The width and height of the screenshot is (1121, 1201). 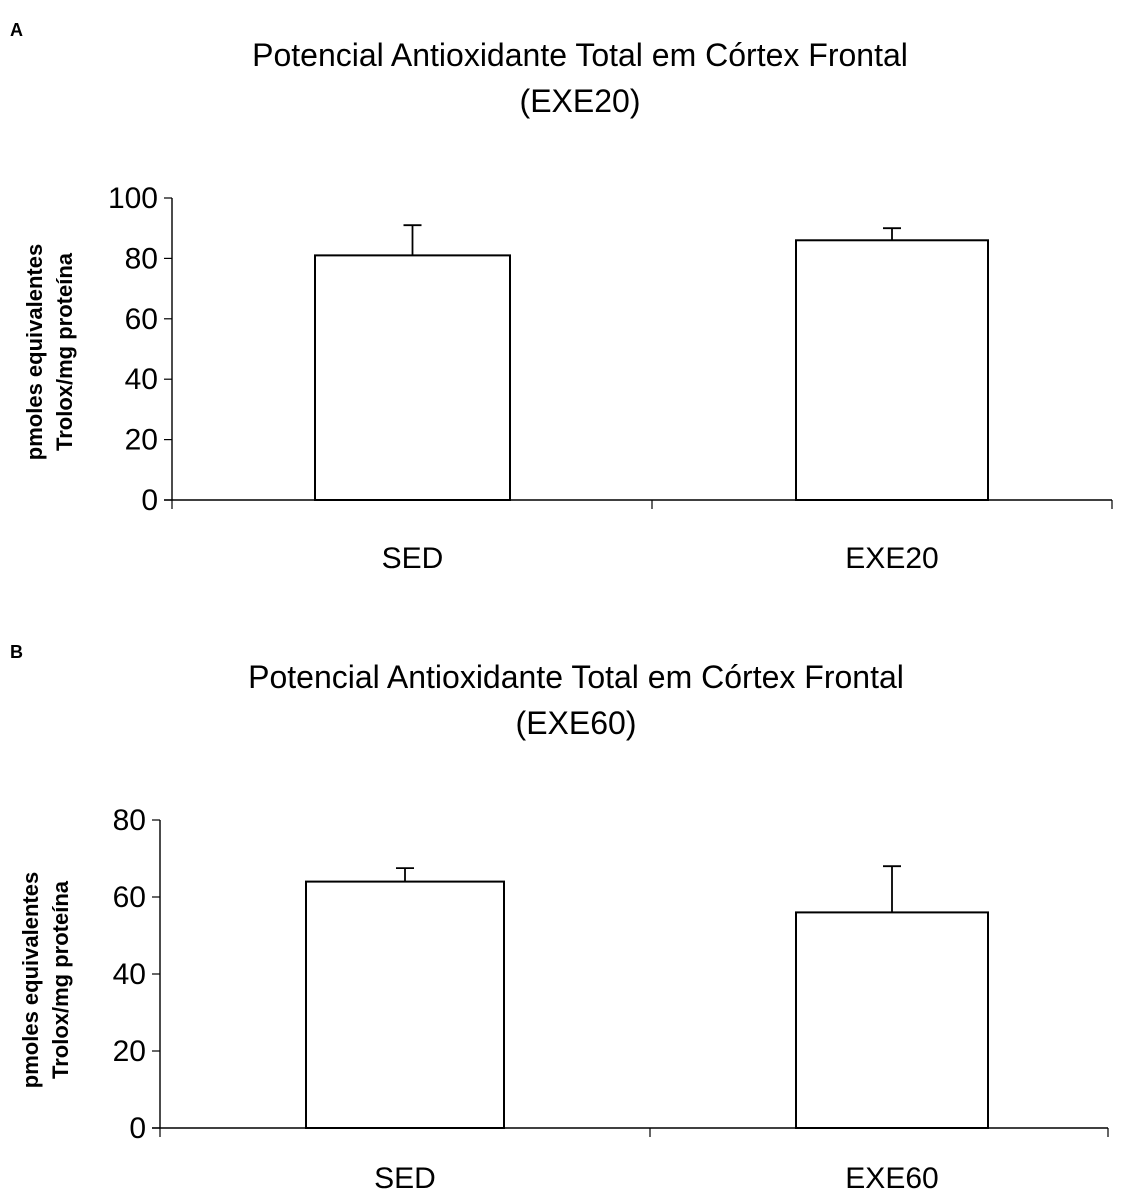 I want to click on chart-title-b-line-2: (EXE60), so click(x=576, y=723).